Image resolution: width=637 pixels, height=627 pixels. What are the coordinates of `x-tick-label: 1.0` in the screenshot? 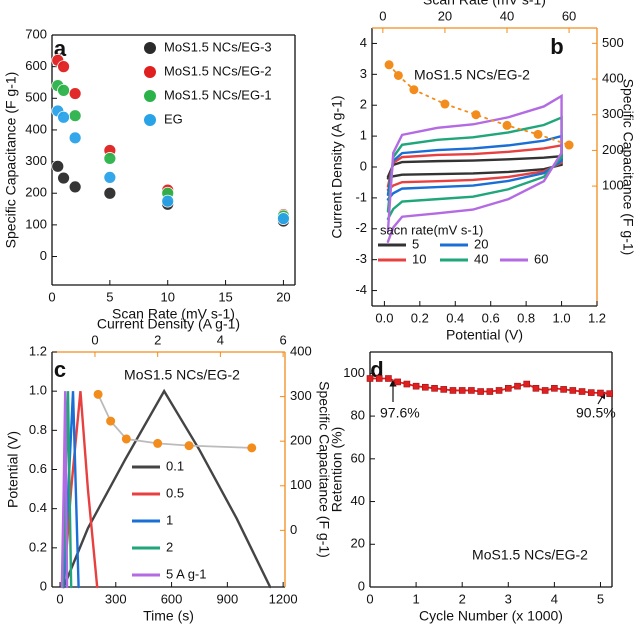 It's located at (562, 317).